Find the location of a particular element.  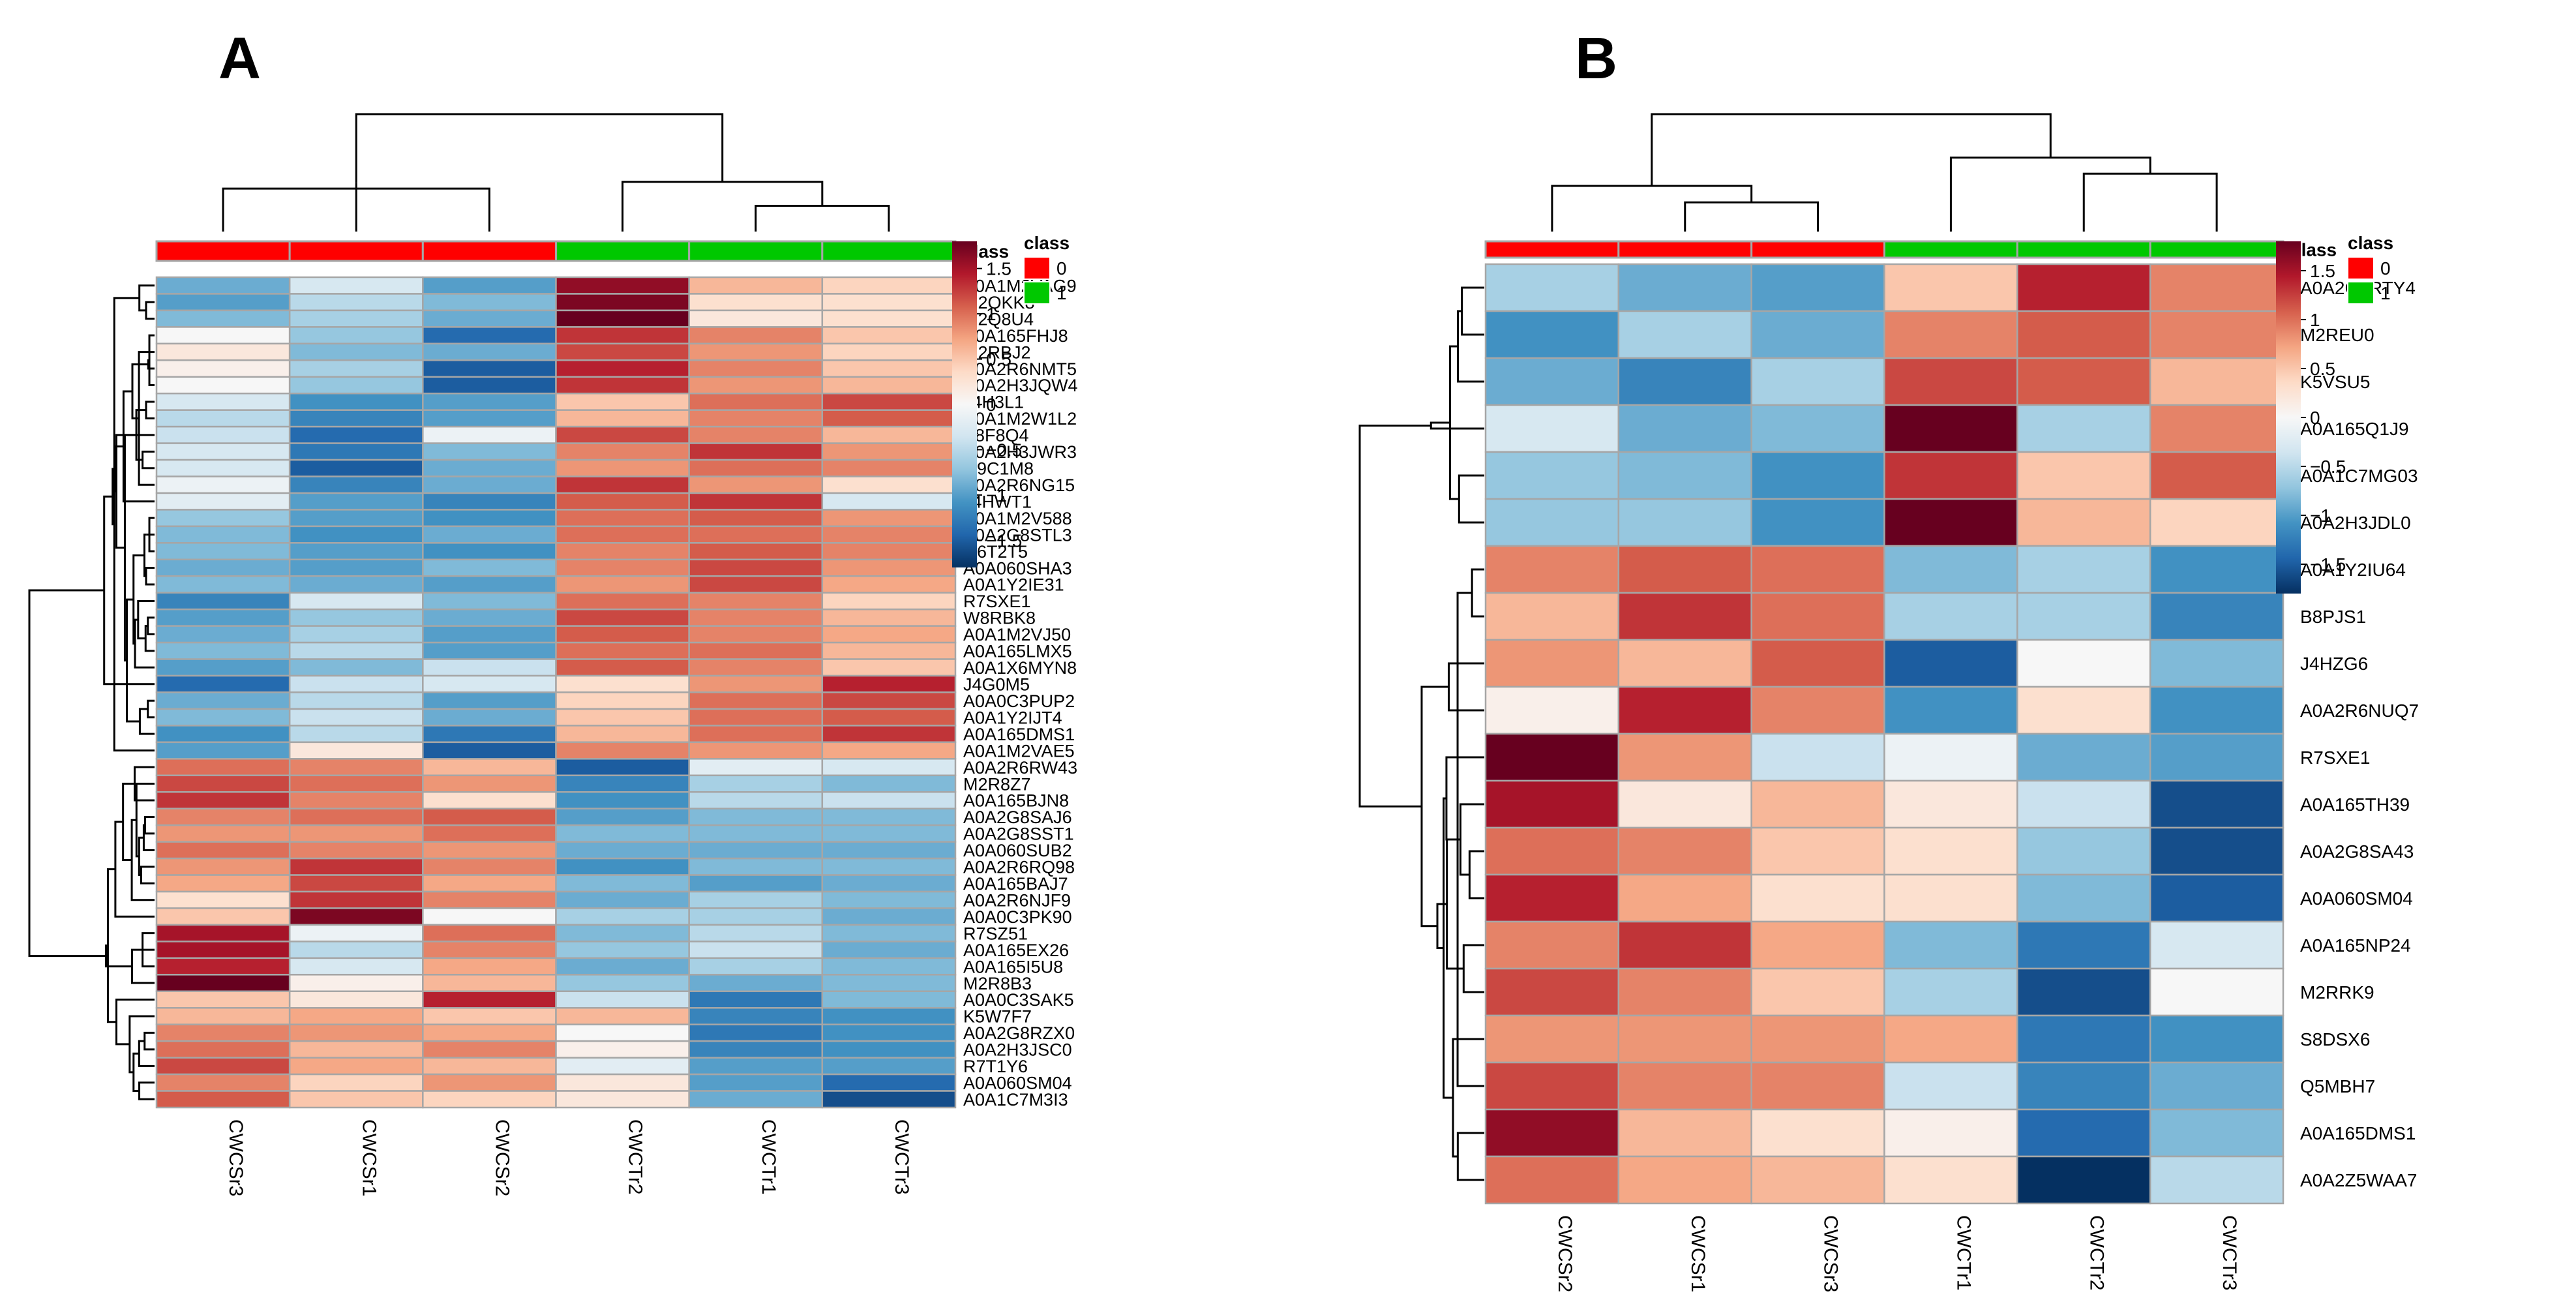

column-label: CWCSr3 is located at coordinates (236, 1157).